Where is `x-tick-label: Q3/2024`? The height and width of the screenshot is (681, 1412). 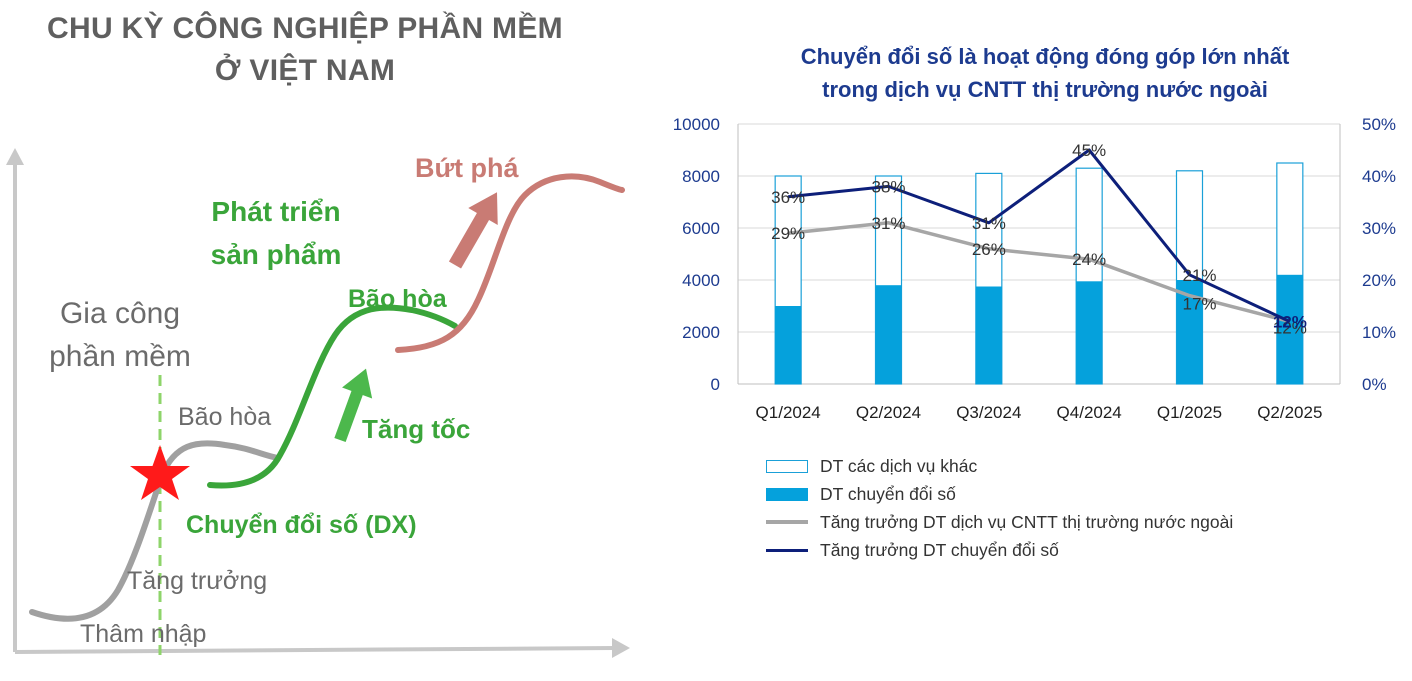 x-tick-label: Q3/2024 is located at coordinates (988, 412).